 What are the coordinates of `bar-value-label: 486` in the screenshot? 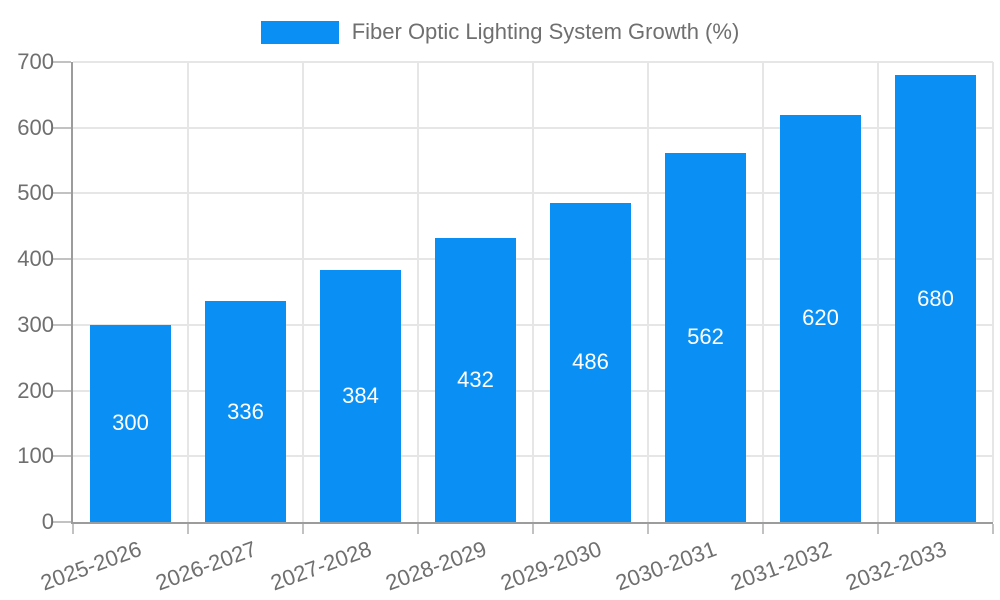 It's located at (590, 362).